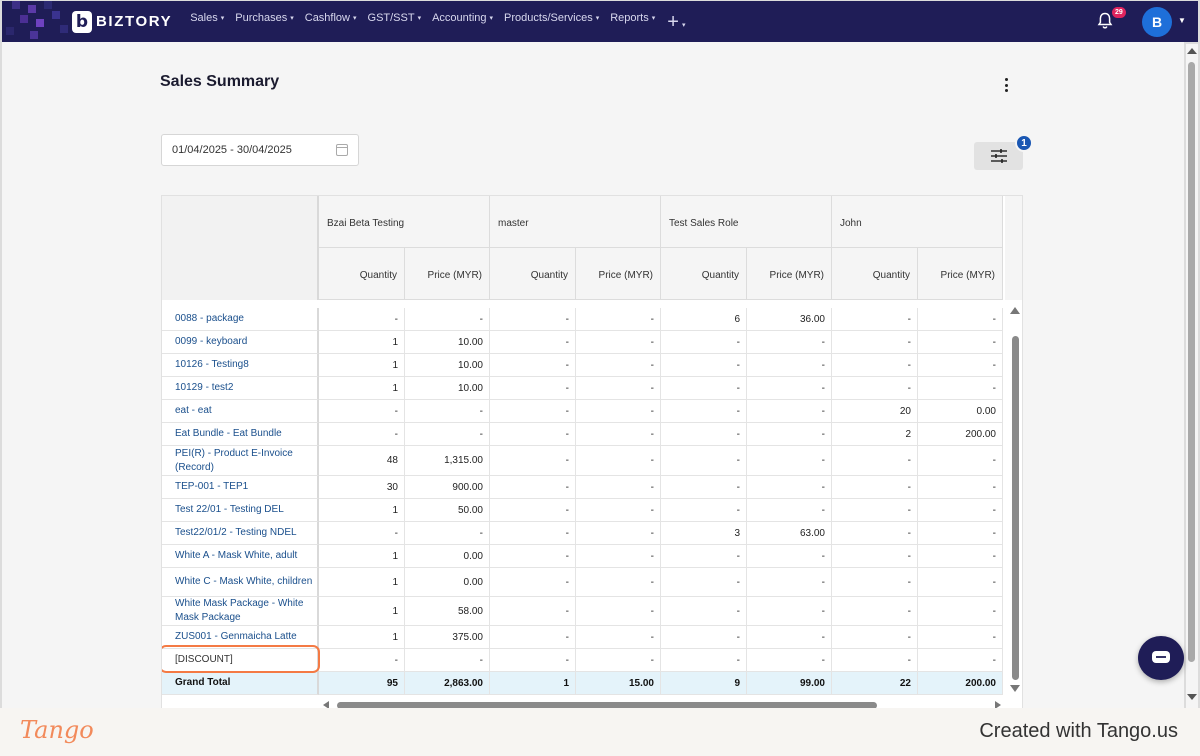 This screenshot has height=756, width=1200. What do you see at coordinates (789, 533) in the screenshot?
I see `price-cell: 63.00` at bounding box center [789, 533].